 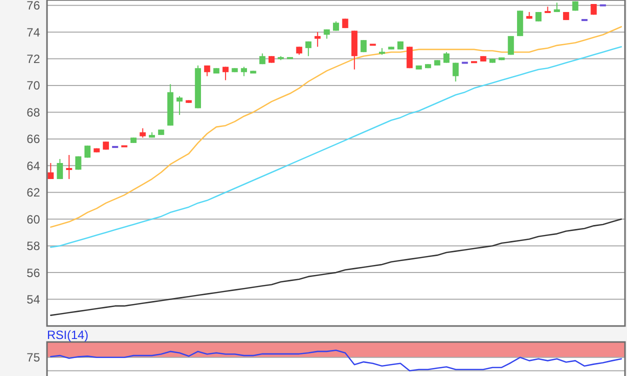 What do you see at coordinates (33, 357) in the screenshot?
I see `text: 75` at bounding box center [33, 357].